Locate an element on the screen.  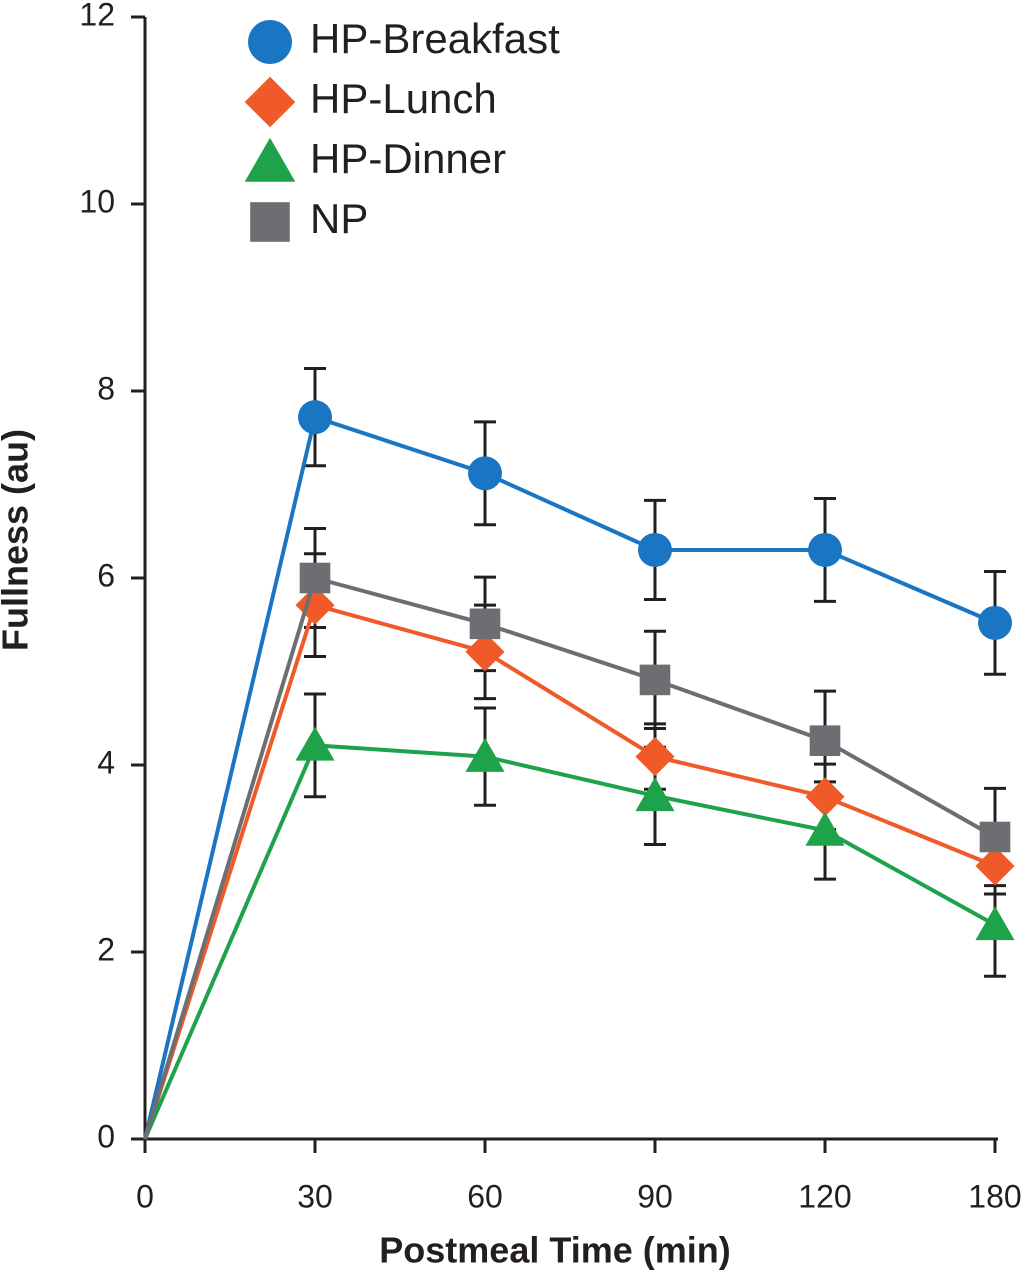
x-tick-label: 90 is located at coordinates (655, 1196).